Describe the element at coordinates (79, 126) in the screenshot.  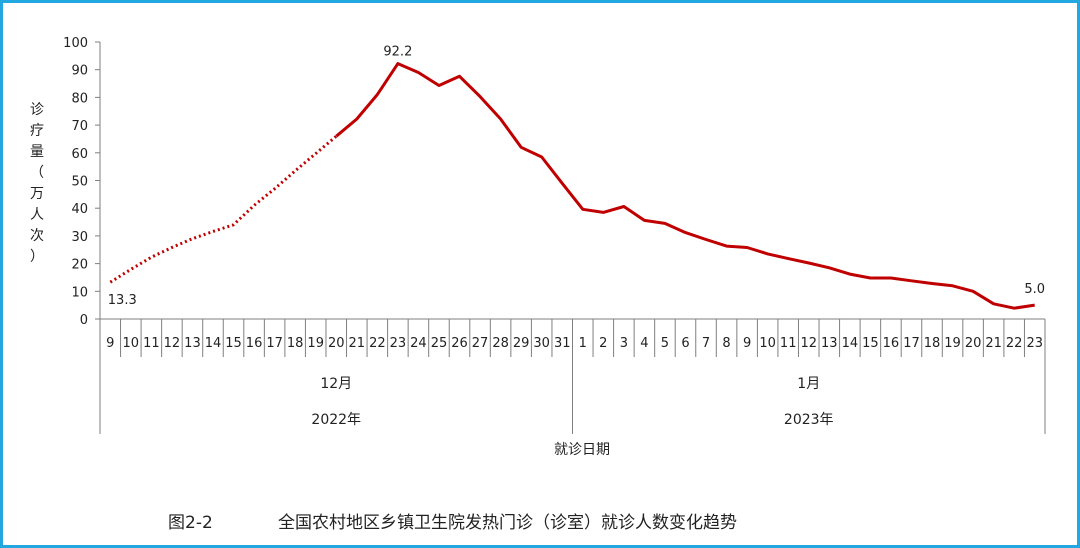
I see `y-tick-label: 70` at that location.